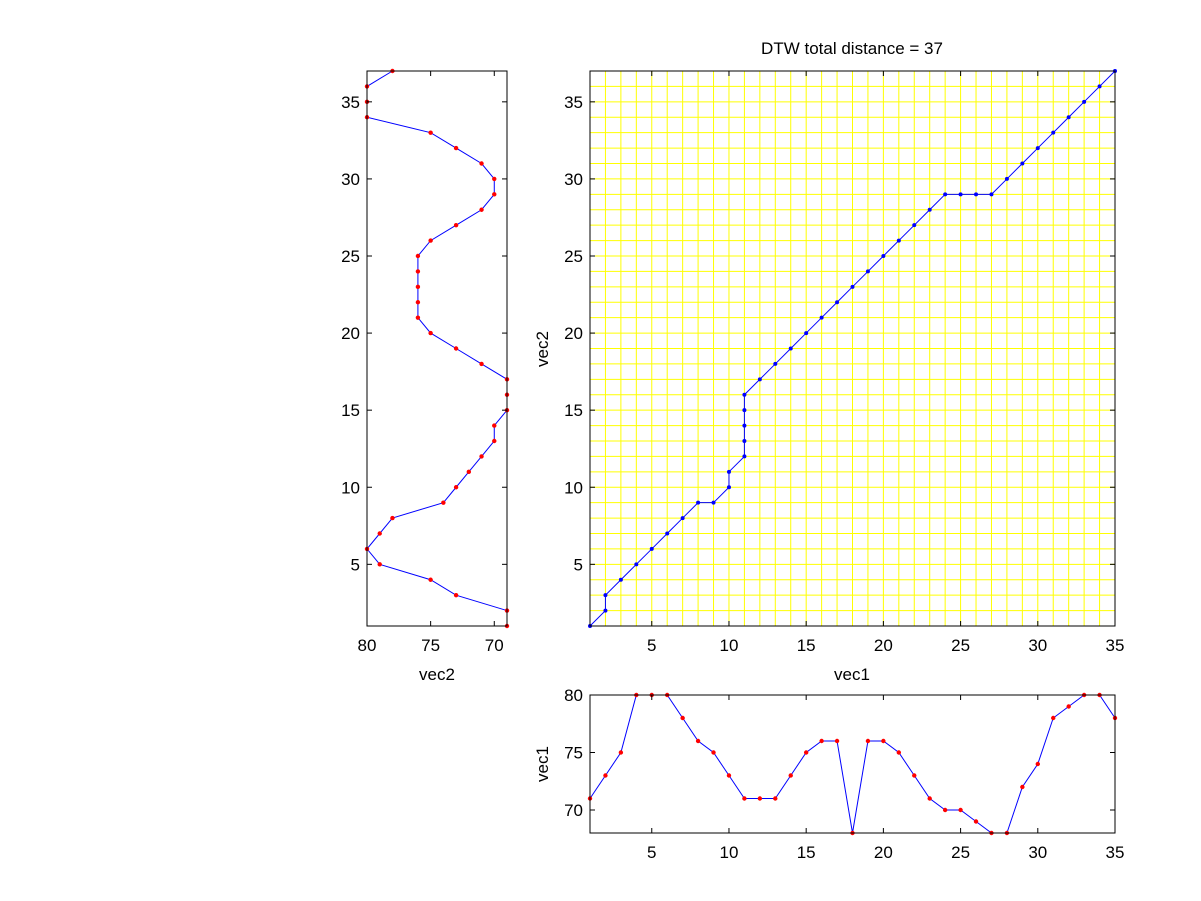  What do you see at coordinates (960, 852) in the screenshot?
I see `vec1-xtick-label: 25` at bounding box center [960, 852].